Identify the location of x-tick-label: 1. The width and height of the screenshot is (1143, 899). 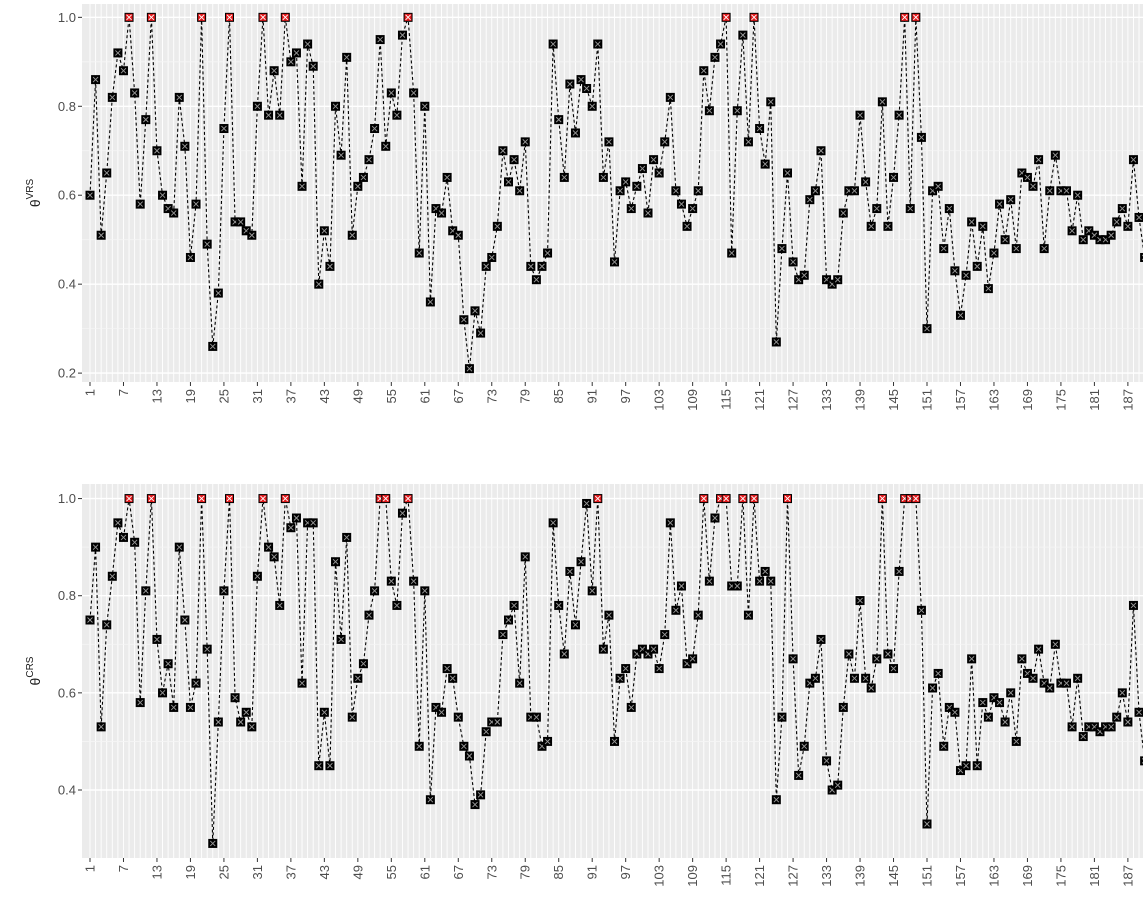
(90, 868).